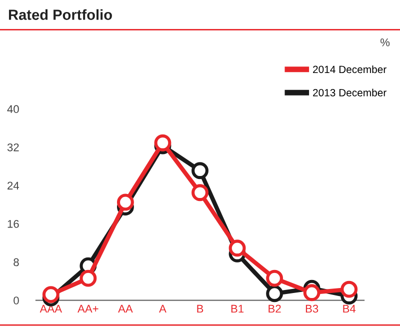 This screenshot has height=330, width=400. I want to click on x-tick-label: B3, so click(312, 308).